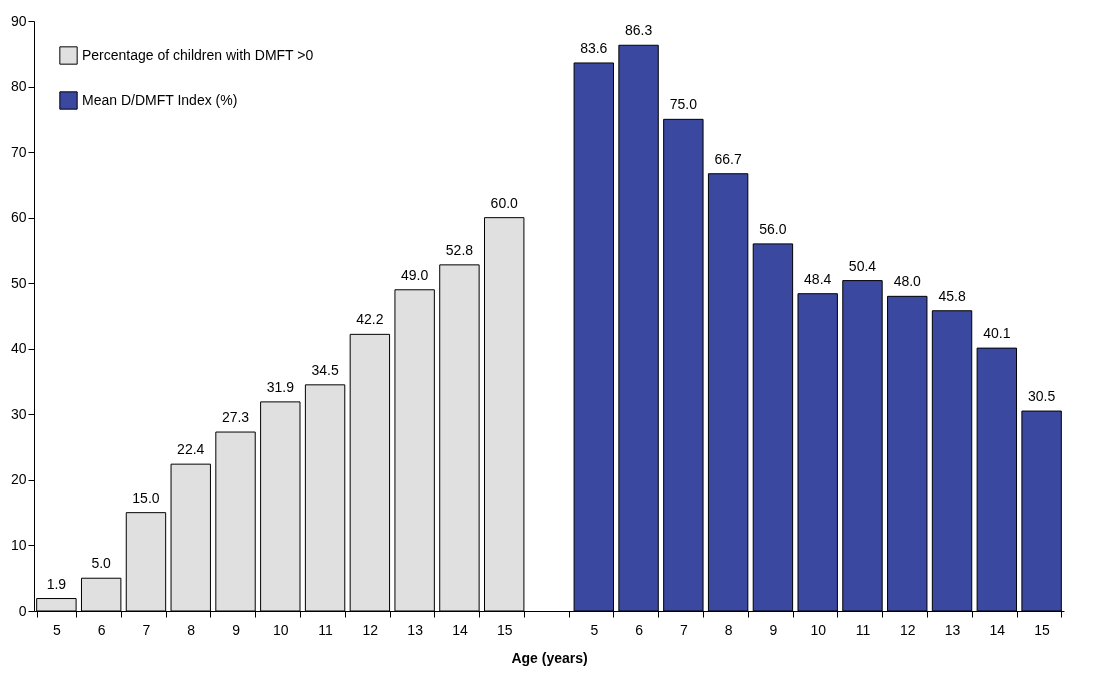 The image size is (1108, 698). What do you see at coordinates (997, 333) in the screenshot?
I see `data-label: 40.1` at bounding box center [997, 333].